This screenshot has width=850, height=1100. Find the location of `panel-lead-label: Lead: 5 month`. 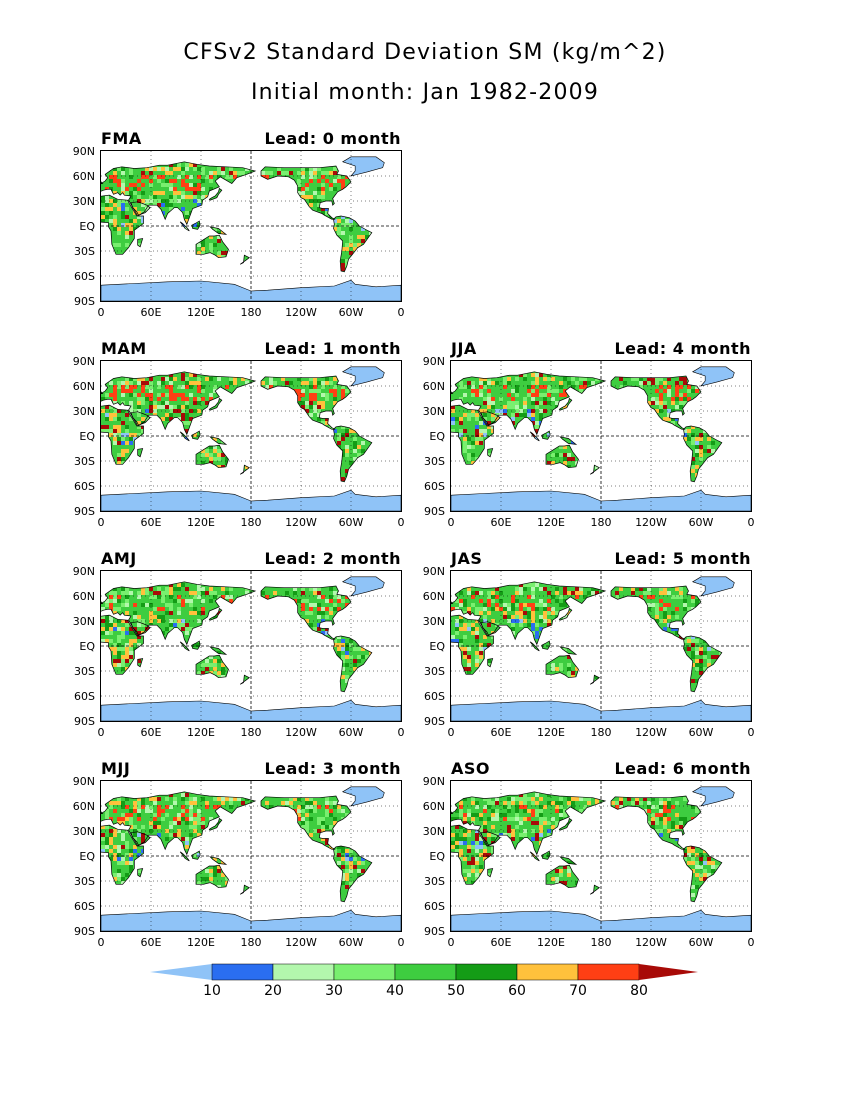

panel-lead-label: Lead: 5 month is located at coordinates (682, 558).